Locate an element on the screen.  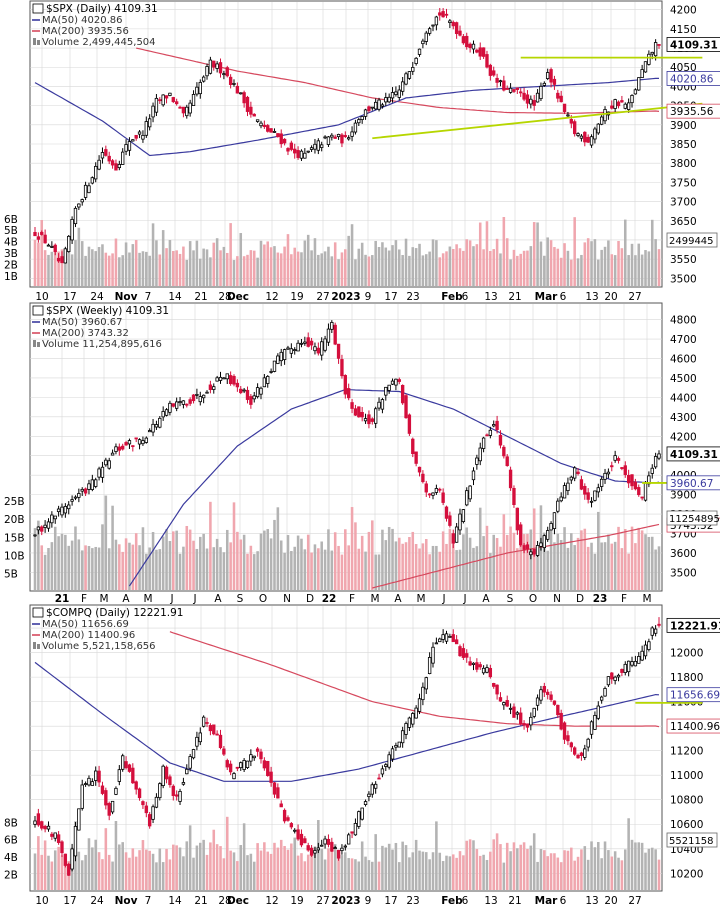
volume-legend-icon is located at coordinates (38, 42).